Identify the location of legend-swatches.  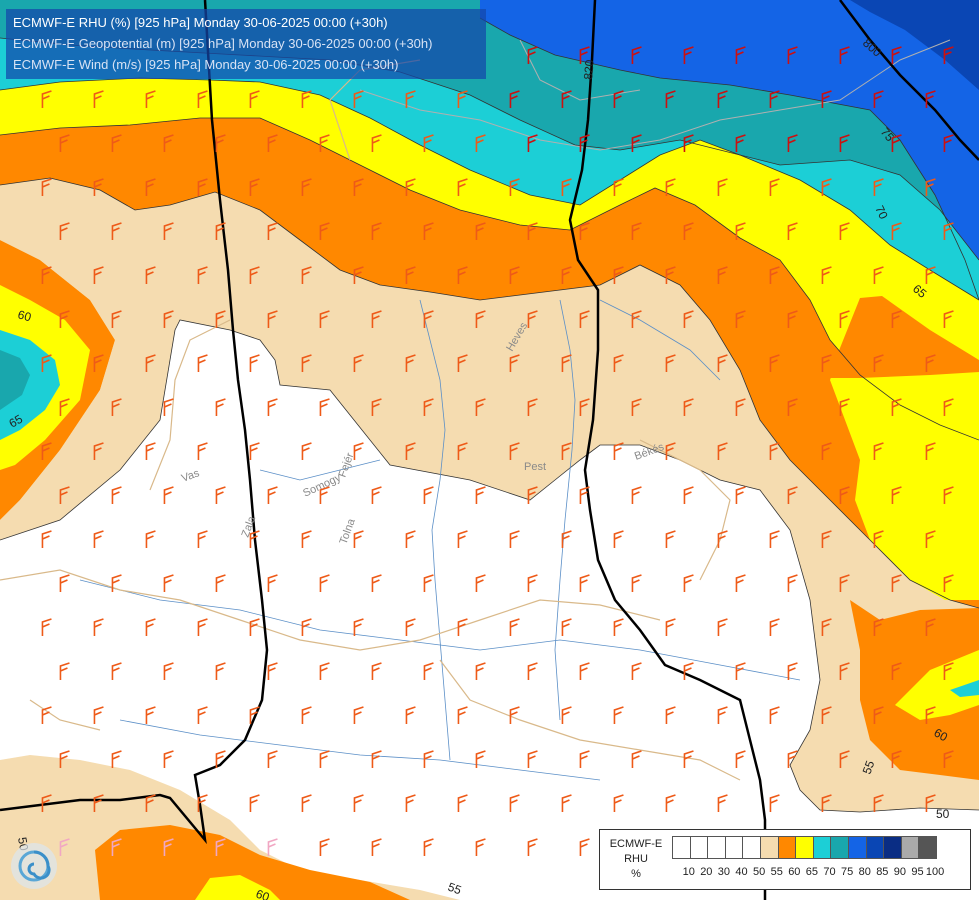
(804, 847).